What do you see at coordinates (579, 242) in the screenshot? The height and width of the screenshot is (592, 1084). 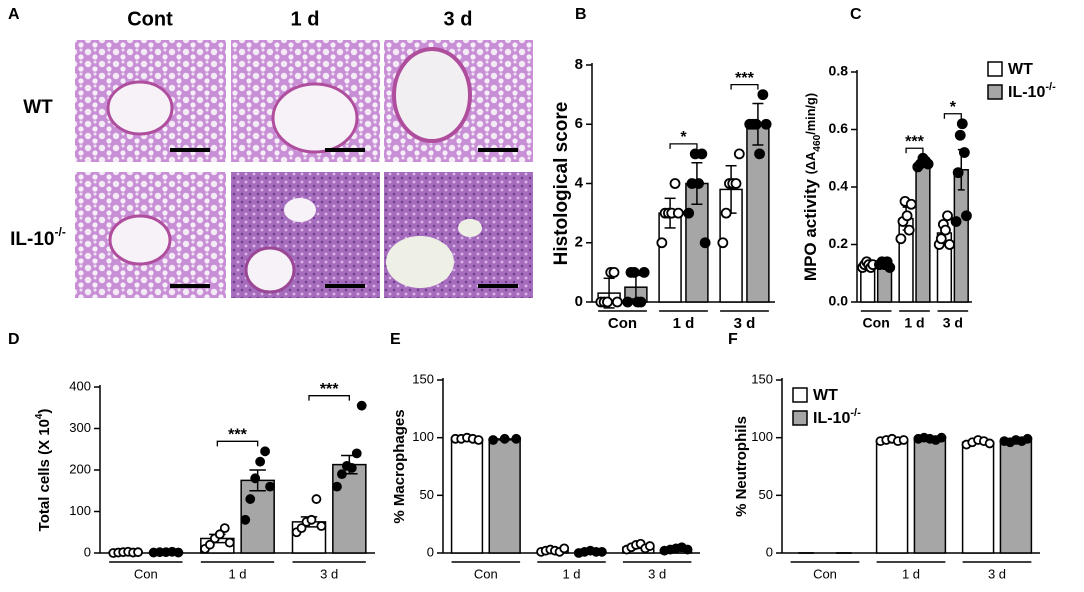 I see `y-tick-label: 2` at bounding box center [579, 242].